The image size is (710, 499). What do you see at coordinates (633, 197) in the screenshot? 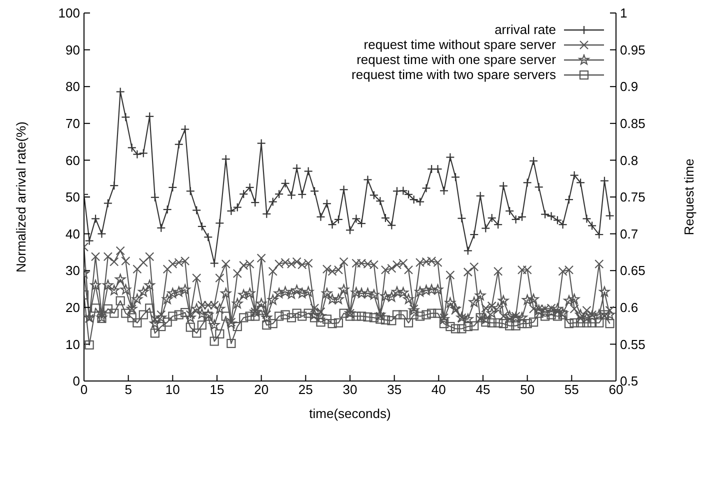
I see `y2-tick-label: 0.75` at bounding box center [633, 197].